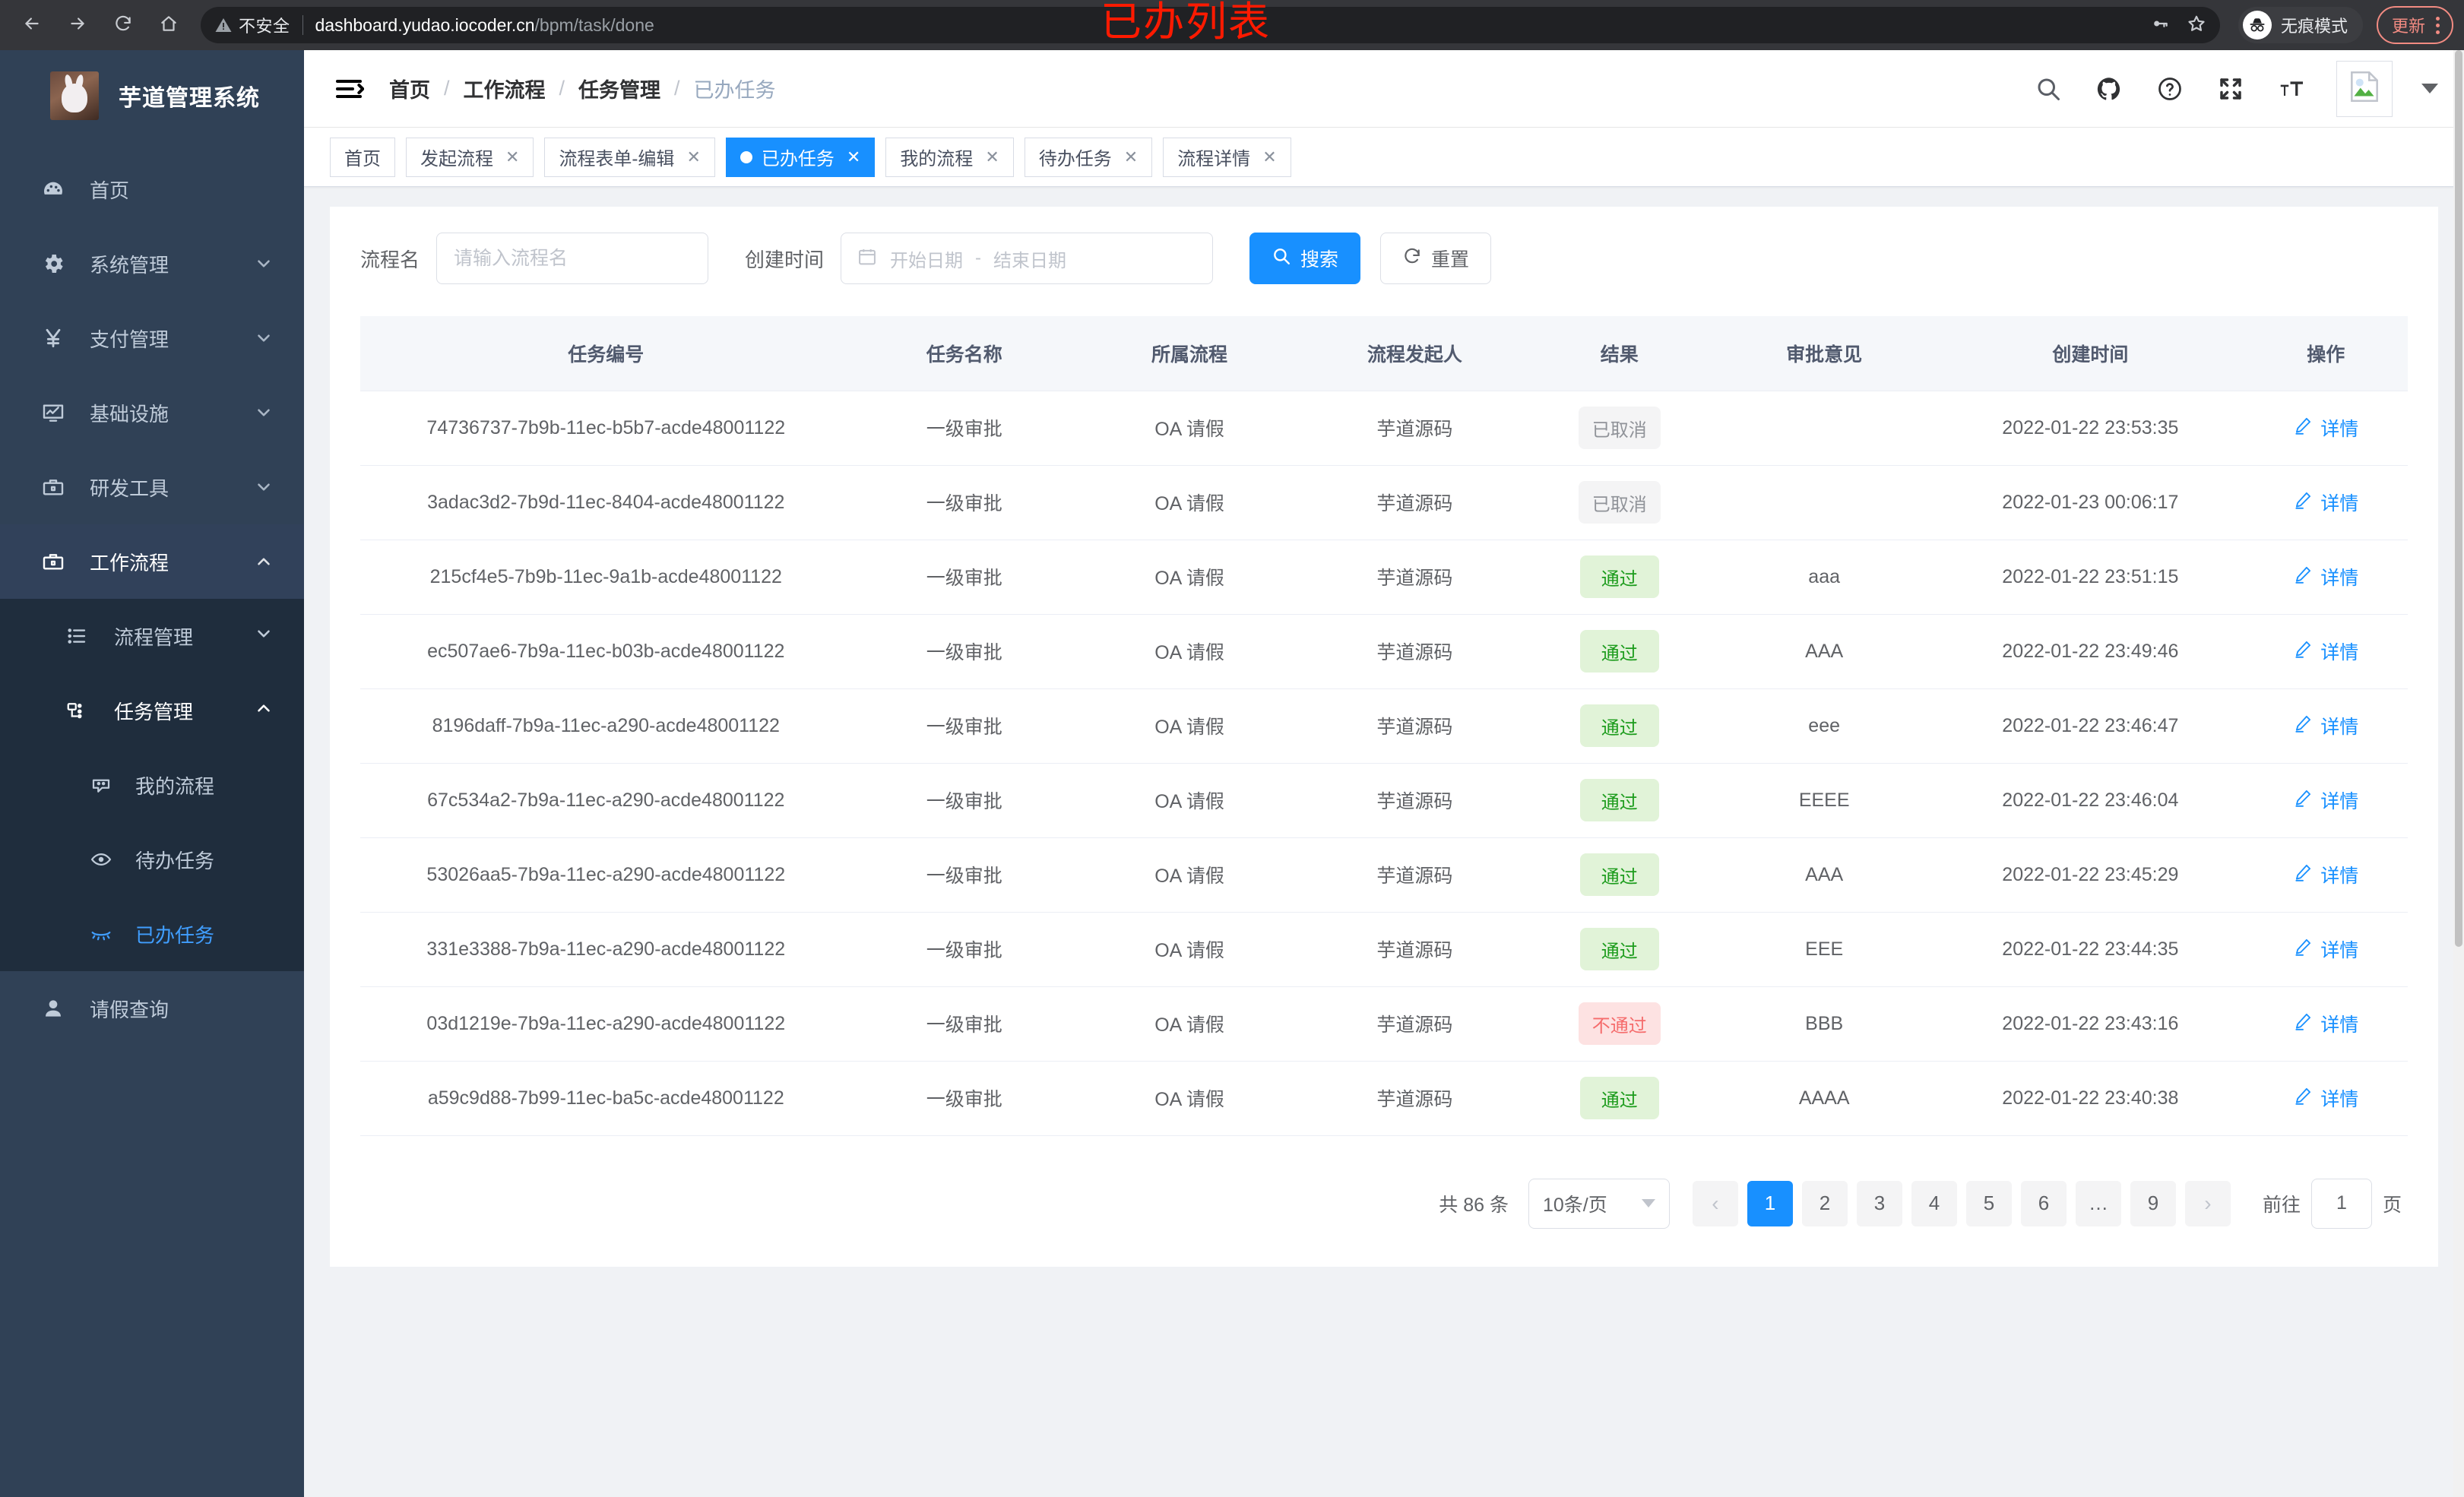 This screenshot has width=2464, height=1497. I want to click on page-button-2: 2, so click(1824, 1203).